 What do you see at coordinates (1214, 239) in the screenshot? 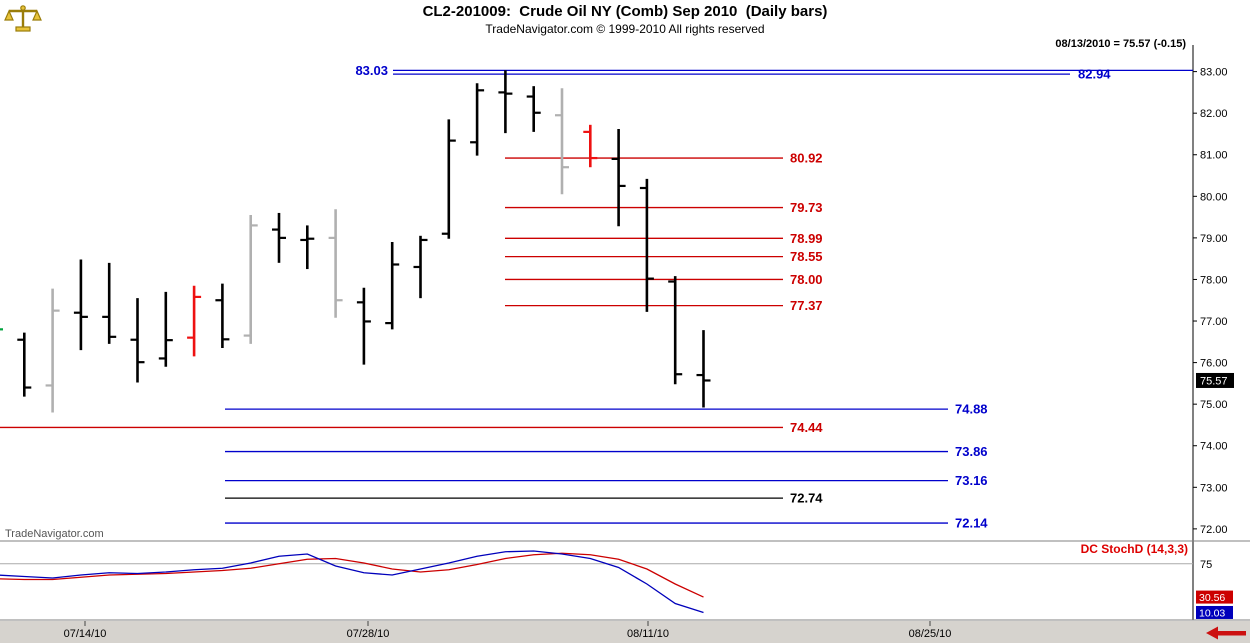
I see `price-axis-label: 79.00` at bounding box center [1214, 239].